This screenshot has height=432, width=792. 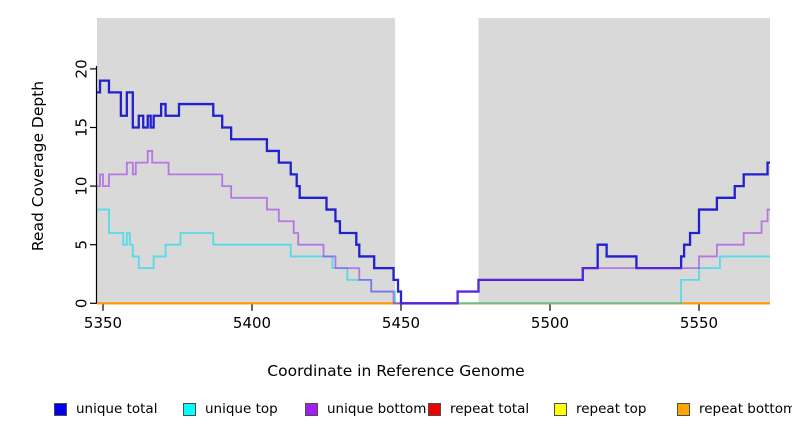 What do you see at coordinates (252, 323) in the screenshot?
I see `x-tick-label: 5400` at bounding box center [252, 323].